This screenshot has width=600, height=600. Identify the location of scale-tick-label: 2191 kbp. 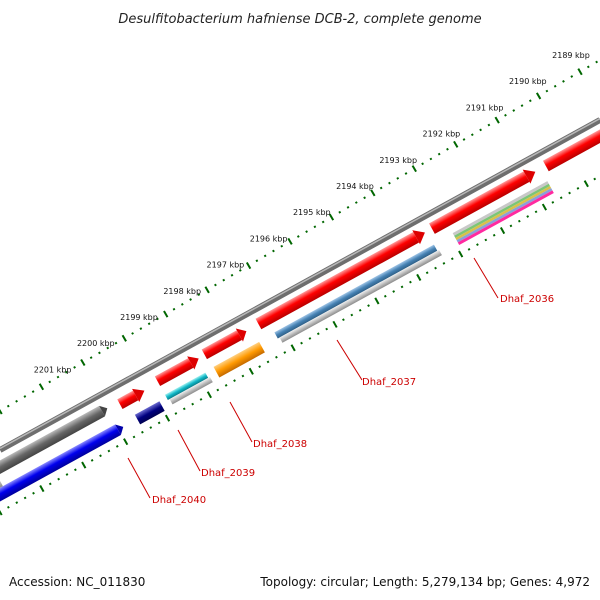
(485, 107).